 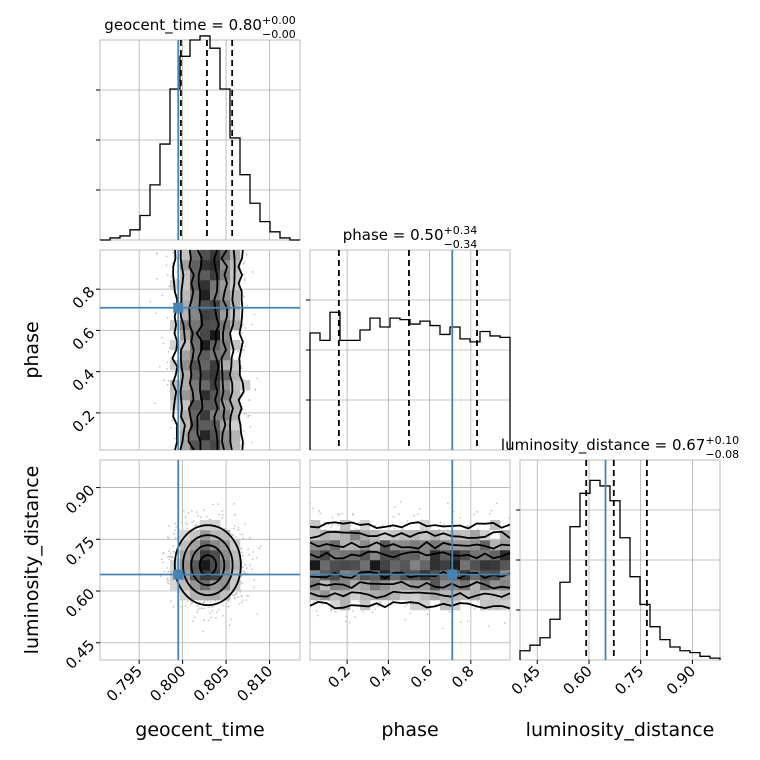 I want to click on panel-contents, so click(x=200, y=350).